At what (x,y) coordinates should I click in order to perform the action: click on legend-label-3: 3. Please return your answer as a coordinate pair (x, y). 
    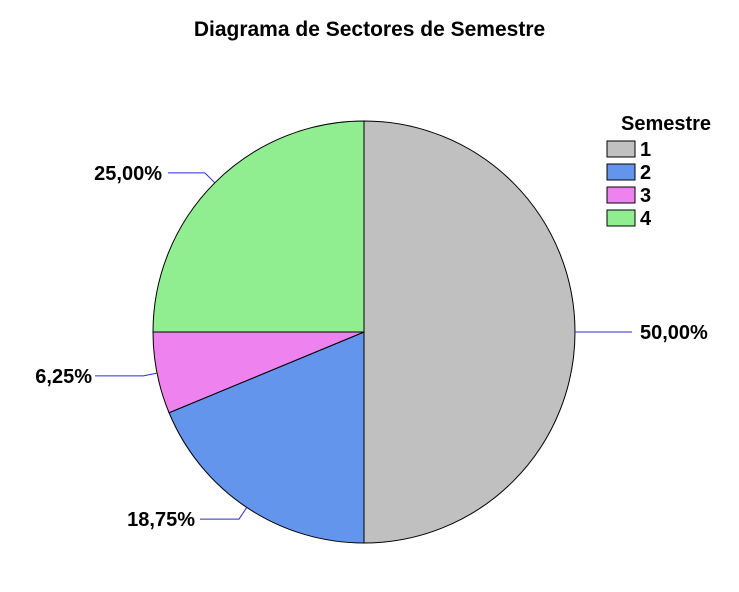
    Looking at the image, I should click on (645, 196).